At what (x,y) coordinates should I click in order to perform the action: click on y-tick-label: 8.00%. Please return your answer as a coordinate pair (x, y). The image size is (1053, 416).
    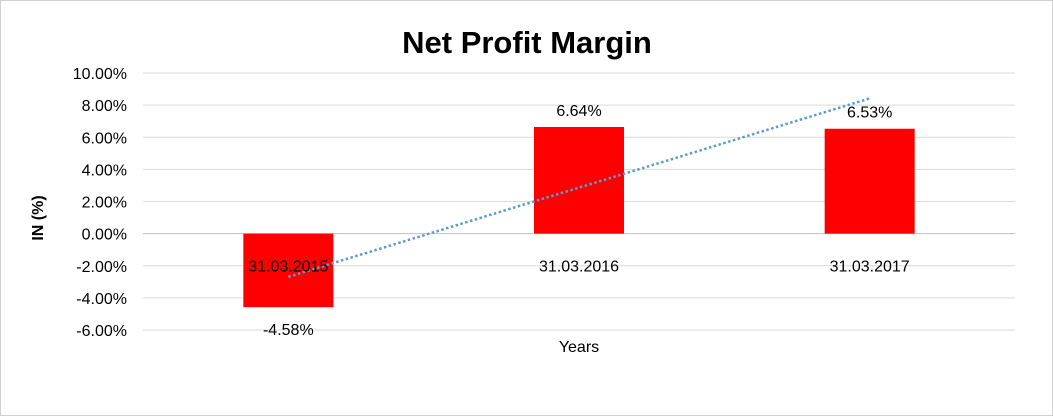
    Looking at the image, I should click on (104, 106).